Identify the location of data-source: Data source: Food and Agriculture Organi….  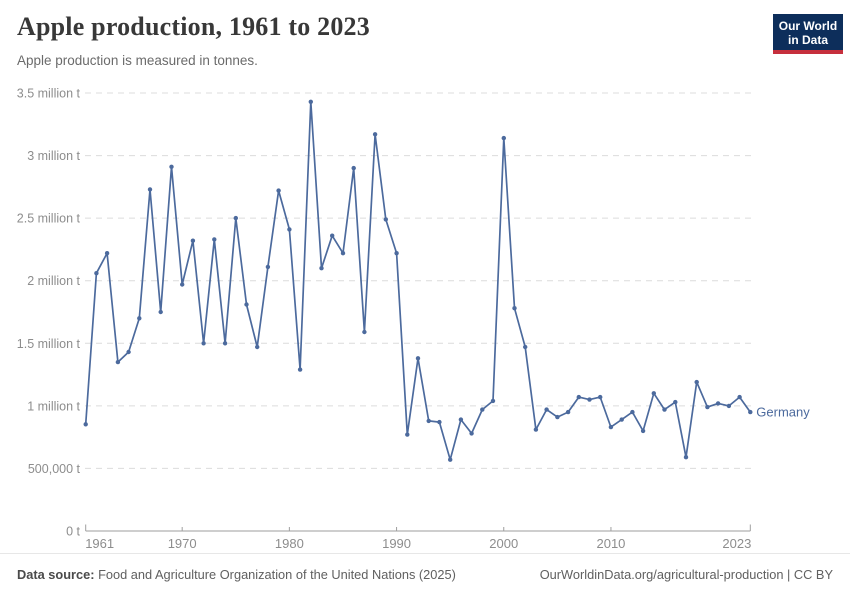
(236, 574).